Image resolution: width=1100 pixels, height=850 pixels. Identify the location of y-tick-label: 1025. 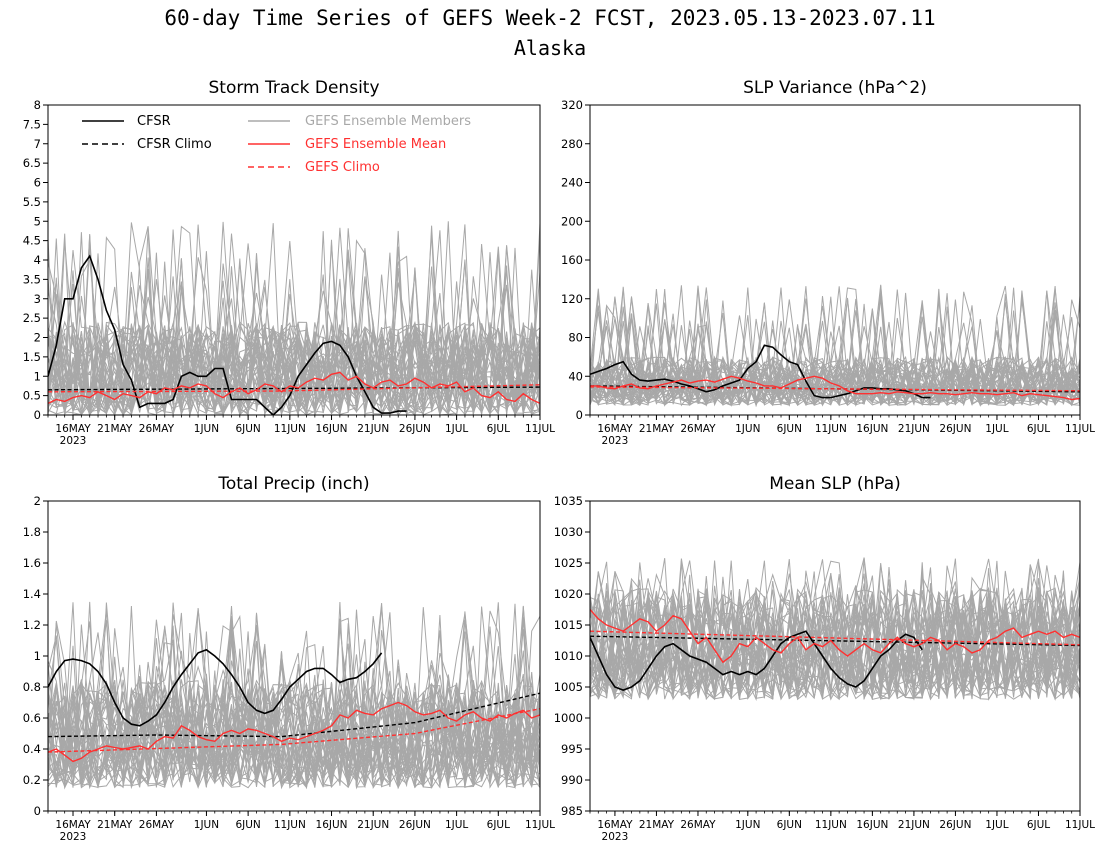
(568, 563).